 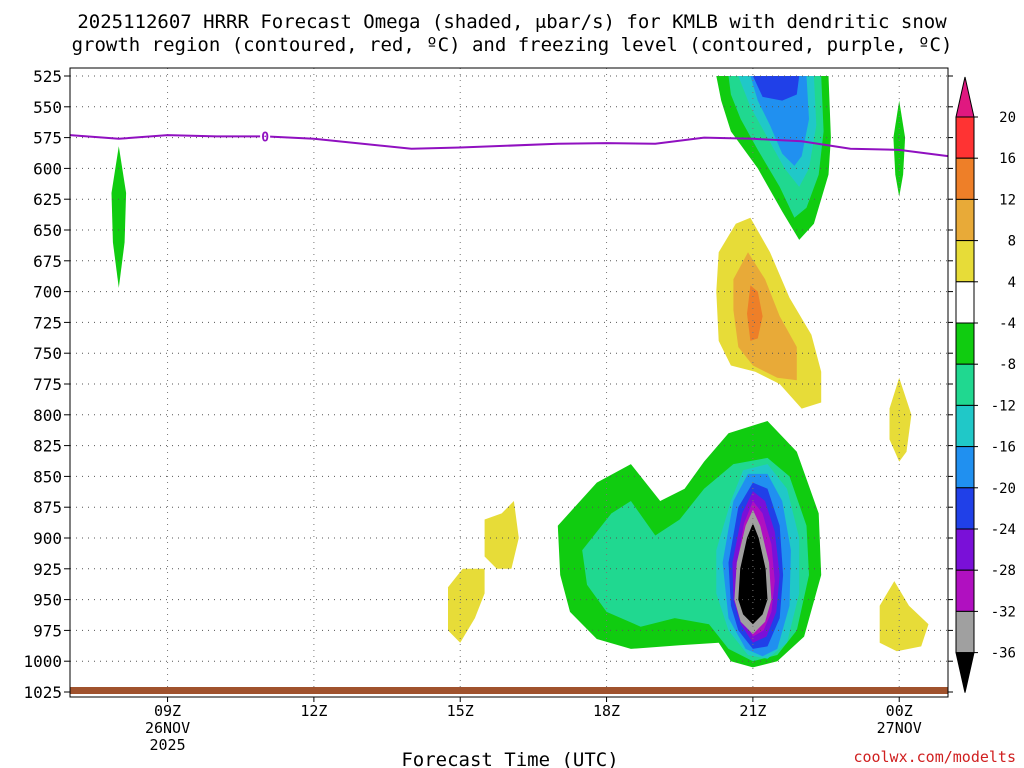 I want to click on x-tick-label: 15Z, so click(x=460, y=711).